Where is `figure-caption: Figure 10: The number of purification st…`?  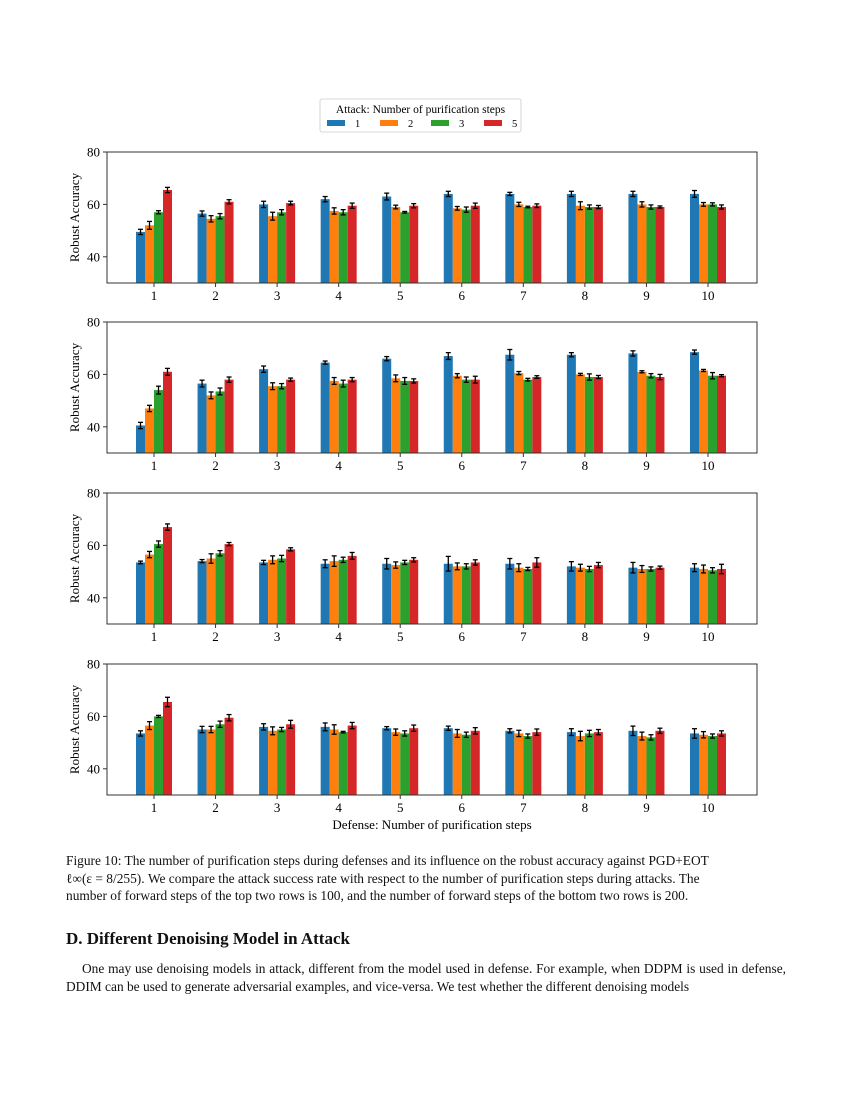
figure-caption: Figure 10: The number of purification st… is located at coordinates (426, 878).